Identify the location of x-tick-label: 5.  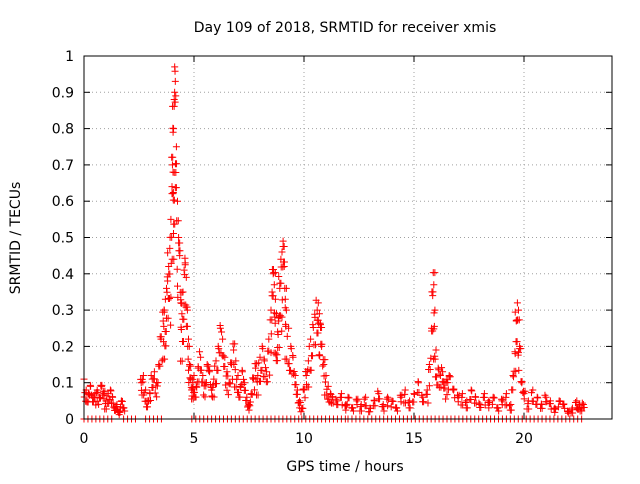
(194, 439).